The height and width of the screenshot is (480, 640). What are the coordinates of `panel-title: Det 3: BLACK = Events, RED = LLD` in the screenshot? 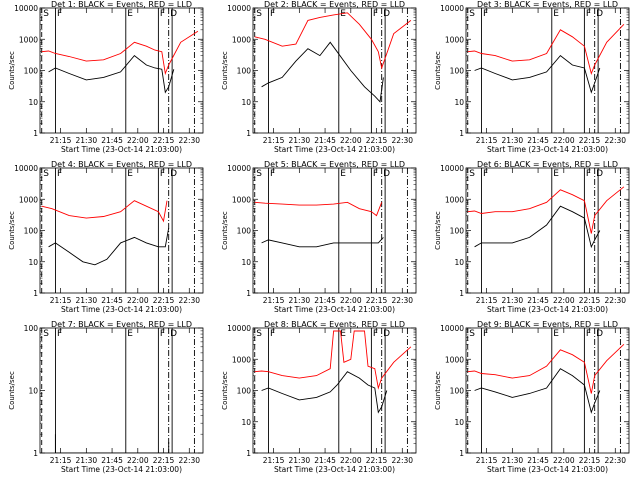 It's located at (547, 4).